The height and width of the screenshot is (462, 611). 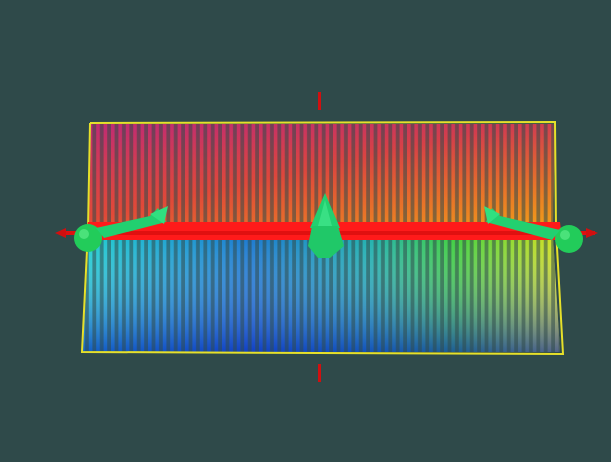 I want to click on bottom-tick, so click(x=319, y=373).